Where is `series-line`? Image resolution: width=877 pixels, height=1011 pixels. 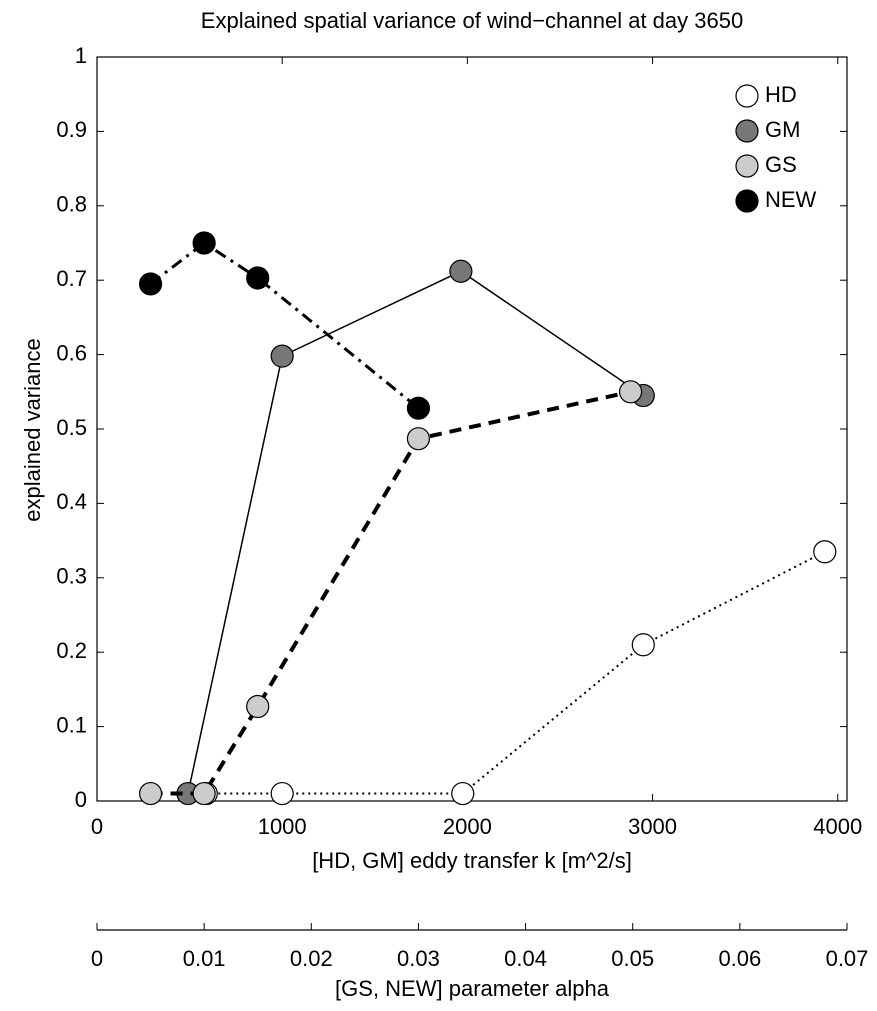 series-line is located at coordinates (284, 325).